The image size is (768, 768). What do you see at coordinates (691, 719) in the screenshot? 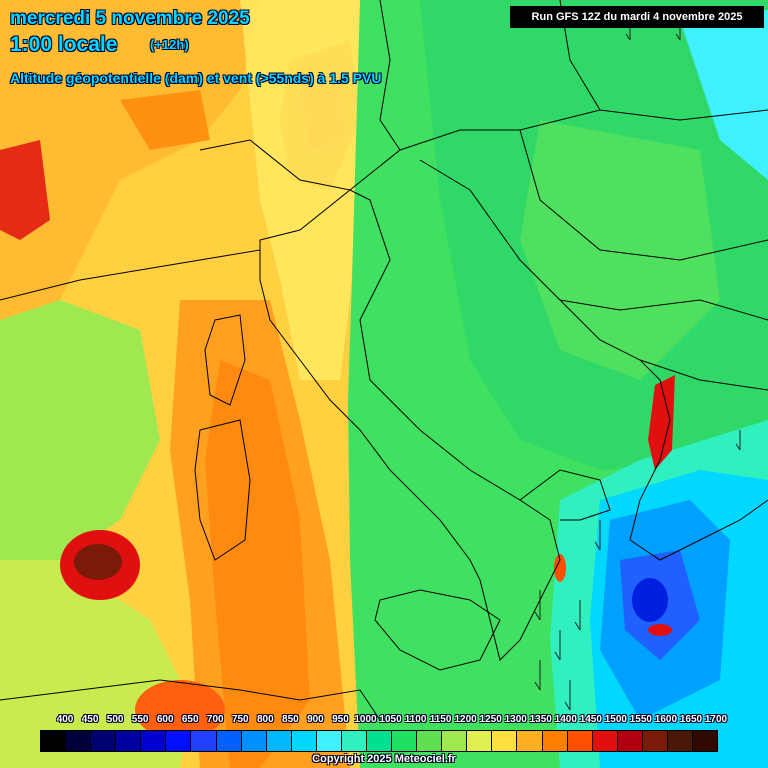
I see `legend-label: 1650` at bounding box center [691, 719].